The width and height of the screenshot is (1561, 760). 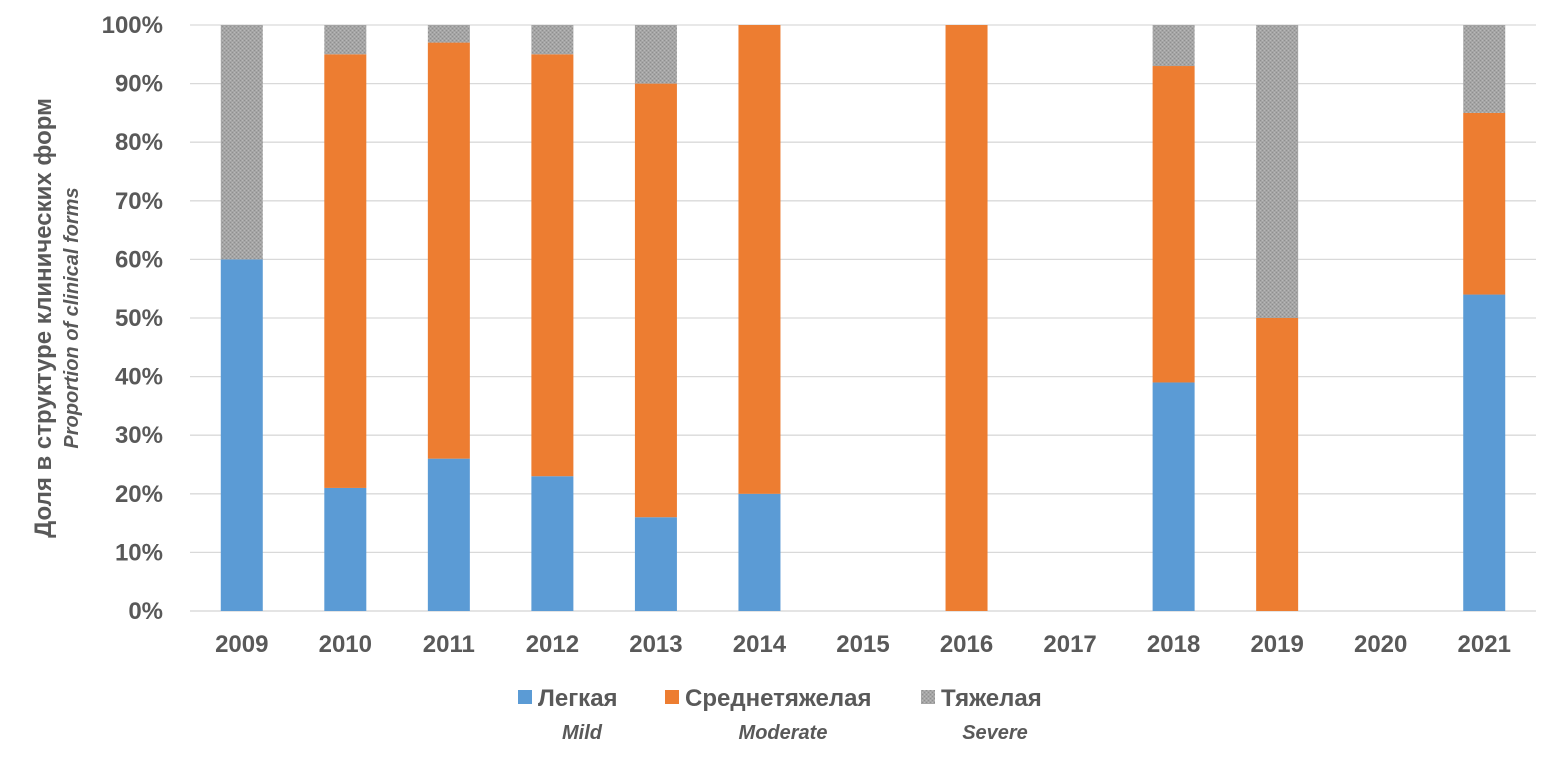 What do you see at coordinates (241, 644) in the screenshot?
I see `x-tick-label: 2009` at bounding box center [241, 644].